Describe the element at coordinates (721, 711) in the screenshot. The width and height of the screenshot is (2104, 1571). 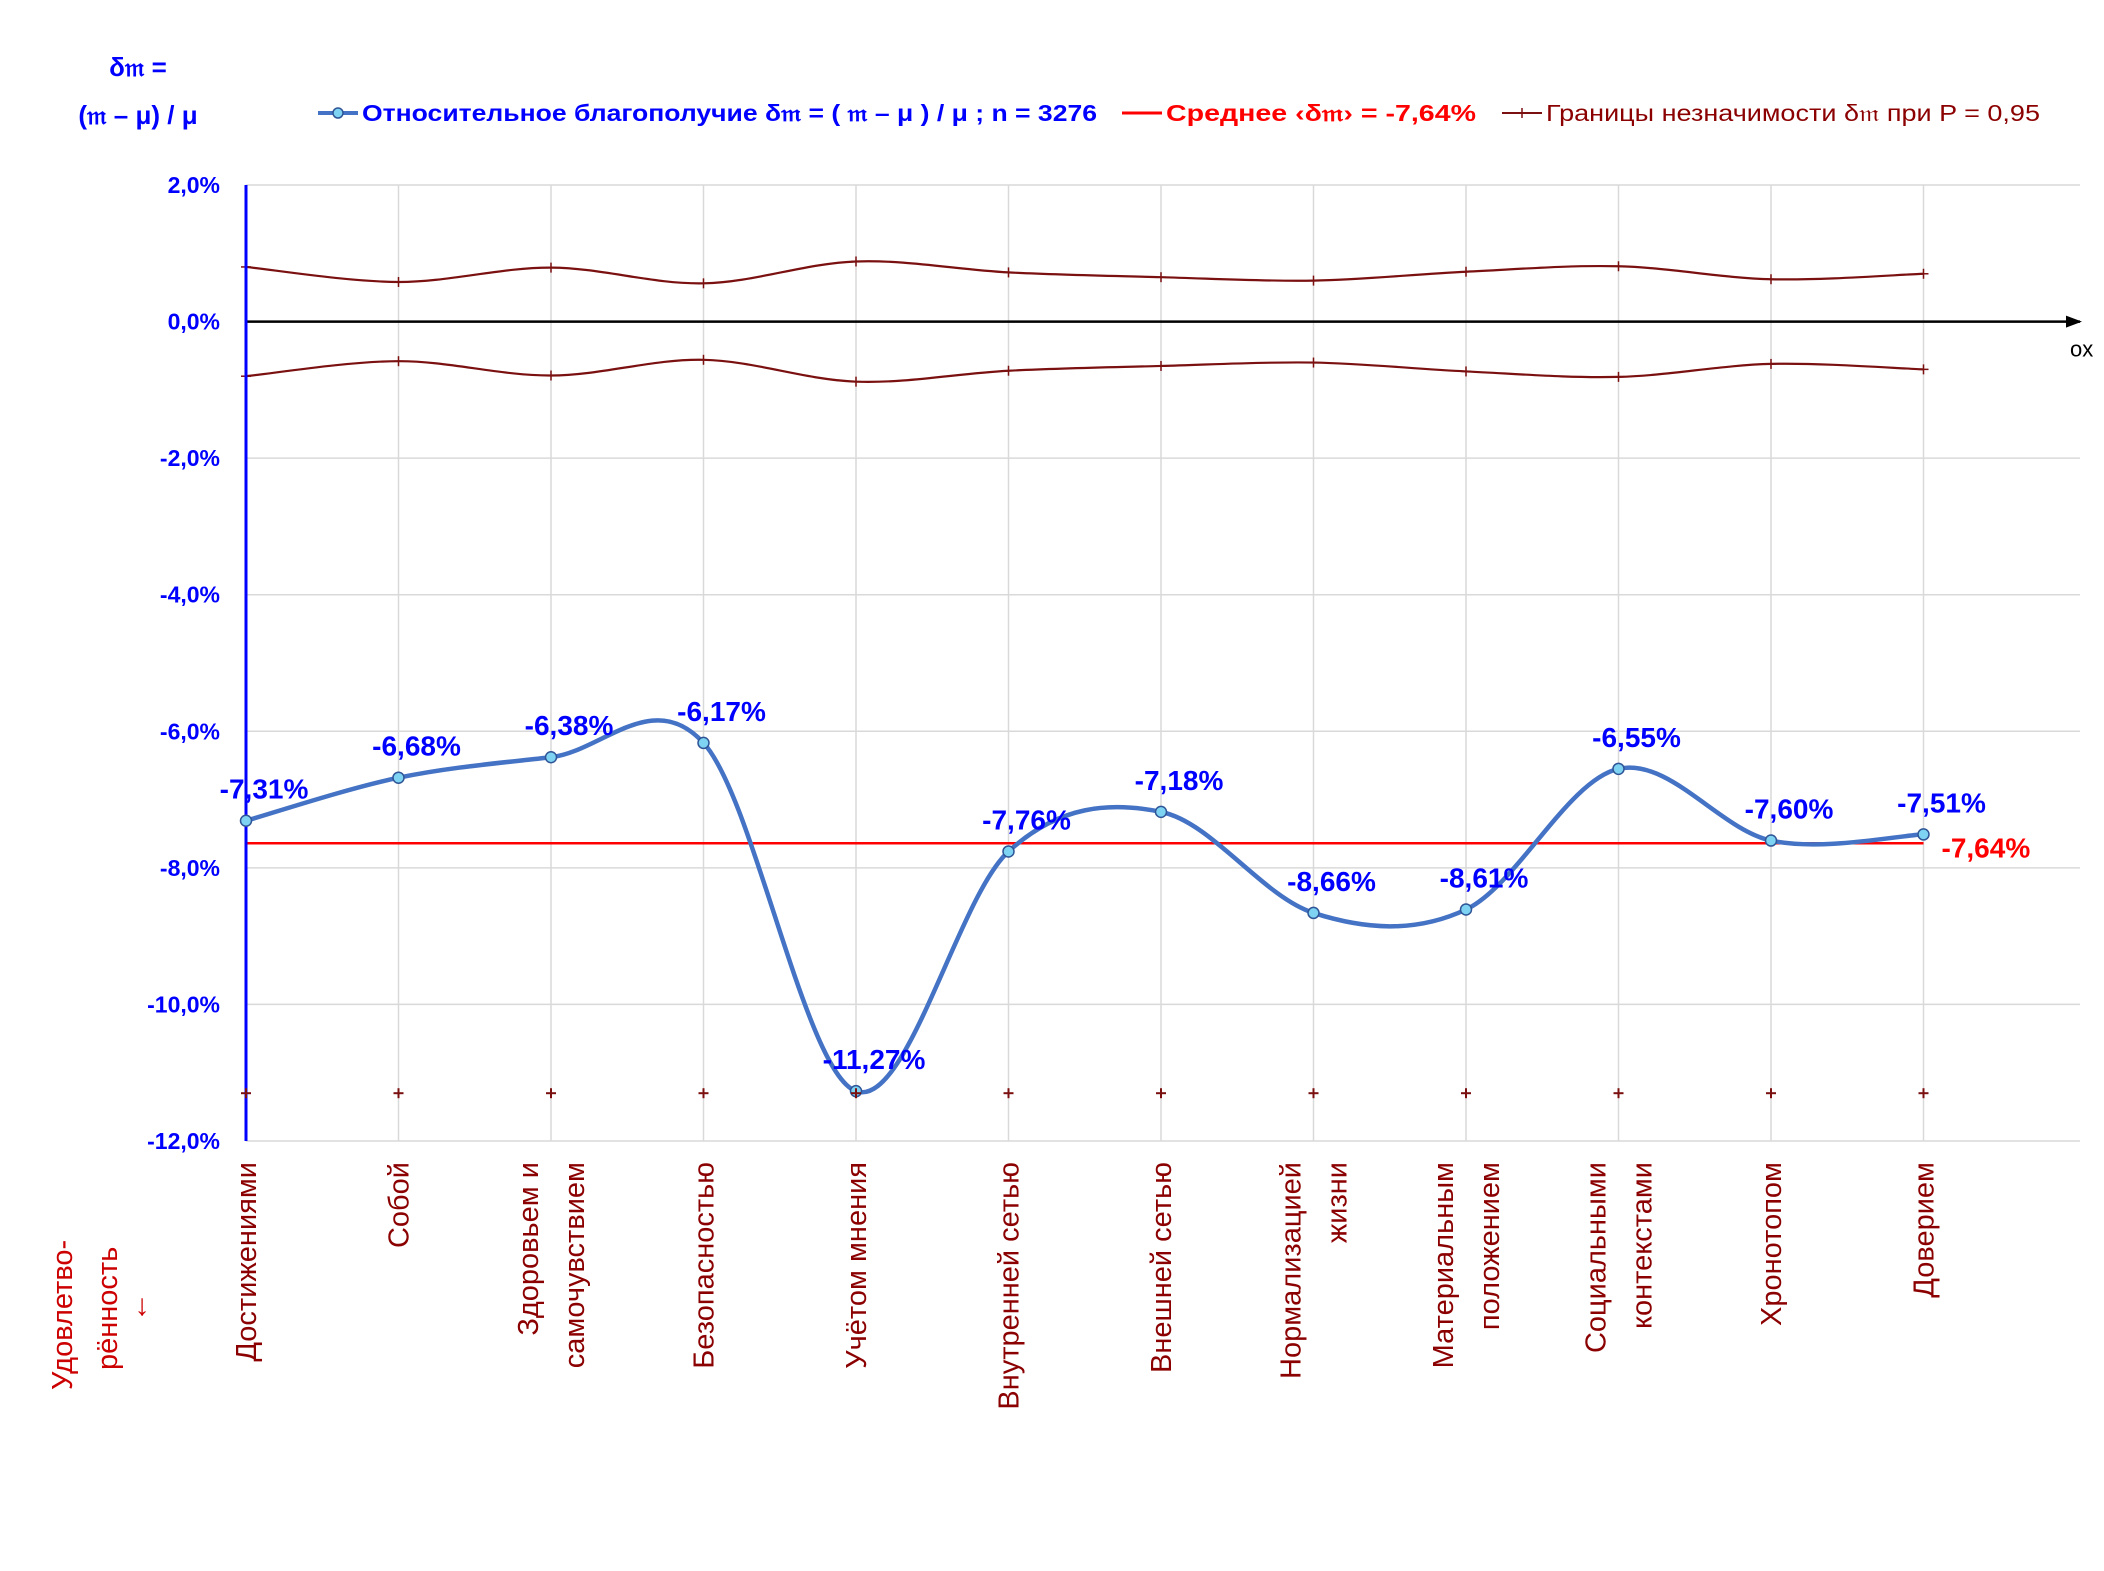
I see `data-label: -6,17%` at that location.